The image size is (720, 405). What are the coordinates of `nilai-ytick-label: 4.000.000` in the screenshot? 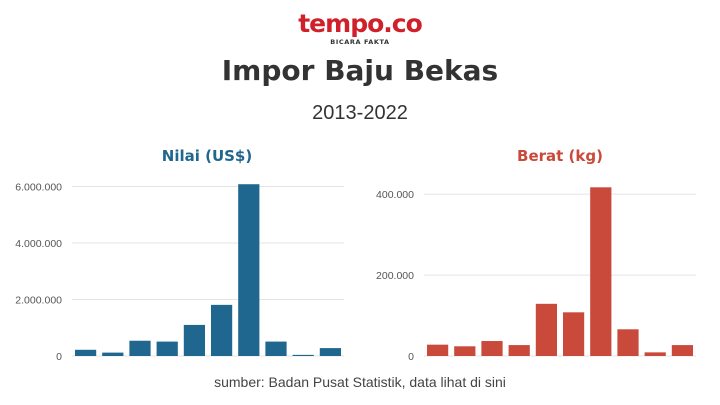 It's located at (38, 244).